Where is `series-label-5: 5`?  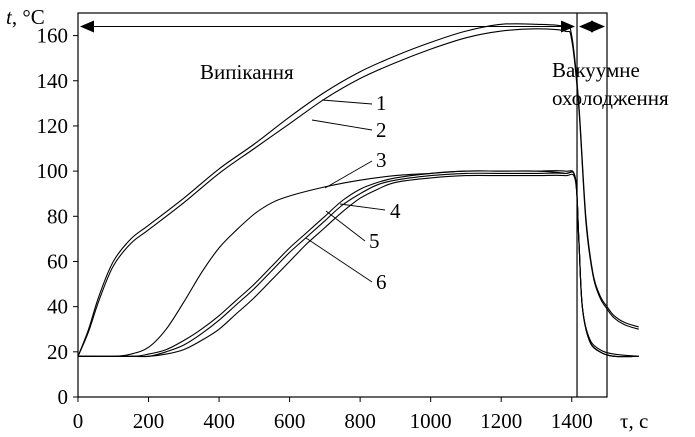 series-label-5: 5 is located at coordinates (374, 241).